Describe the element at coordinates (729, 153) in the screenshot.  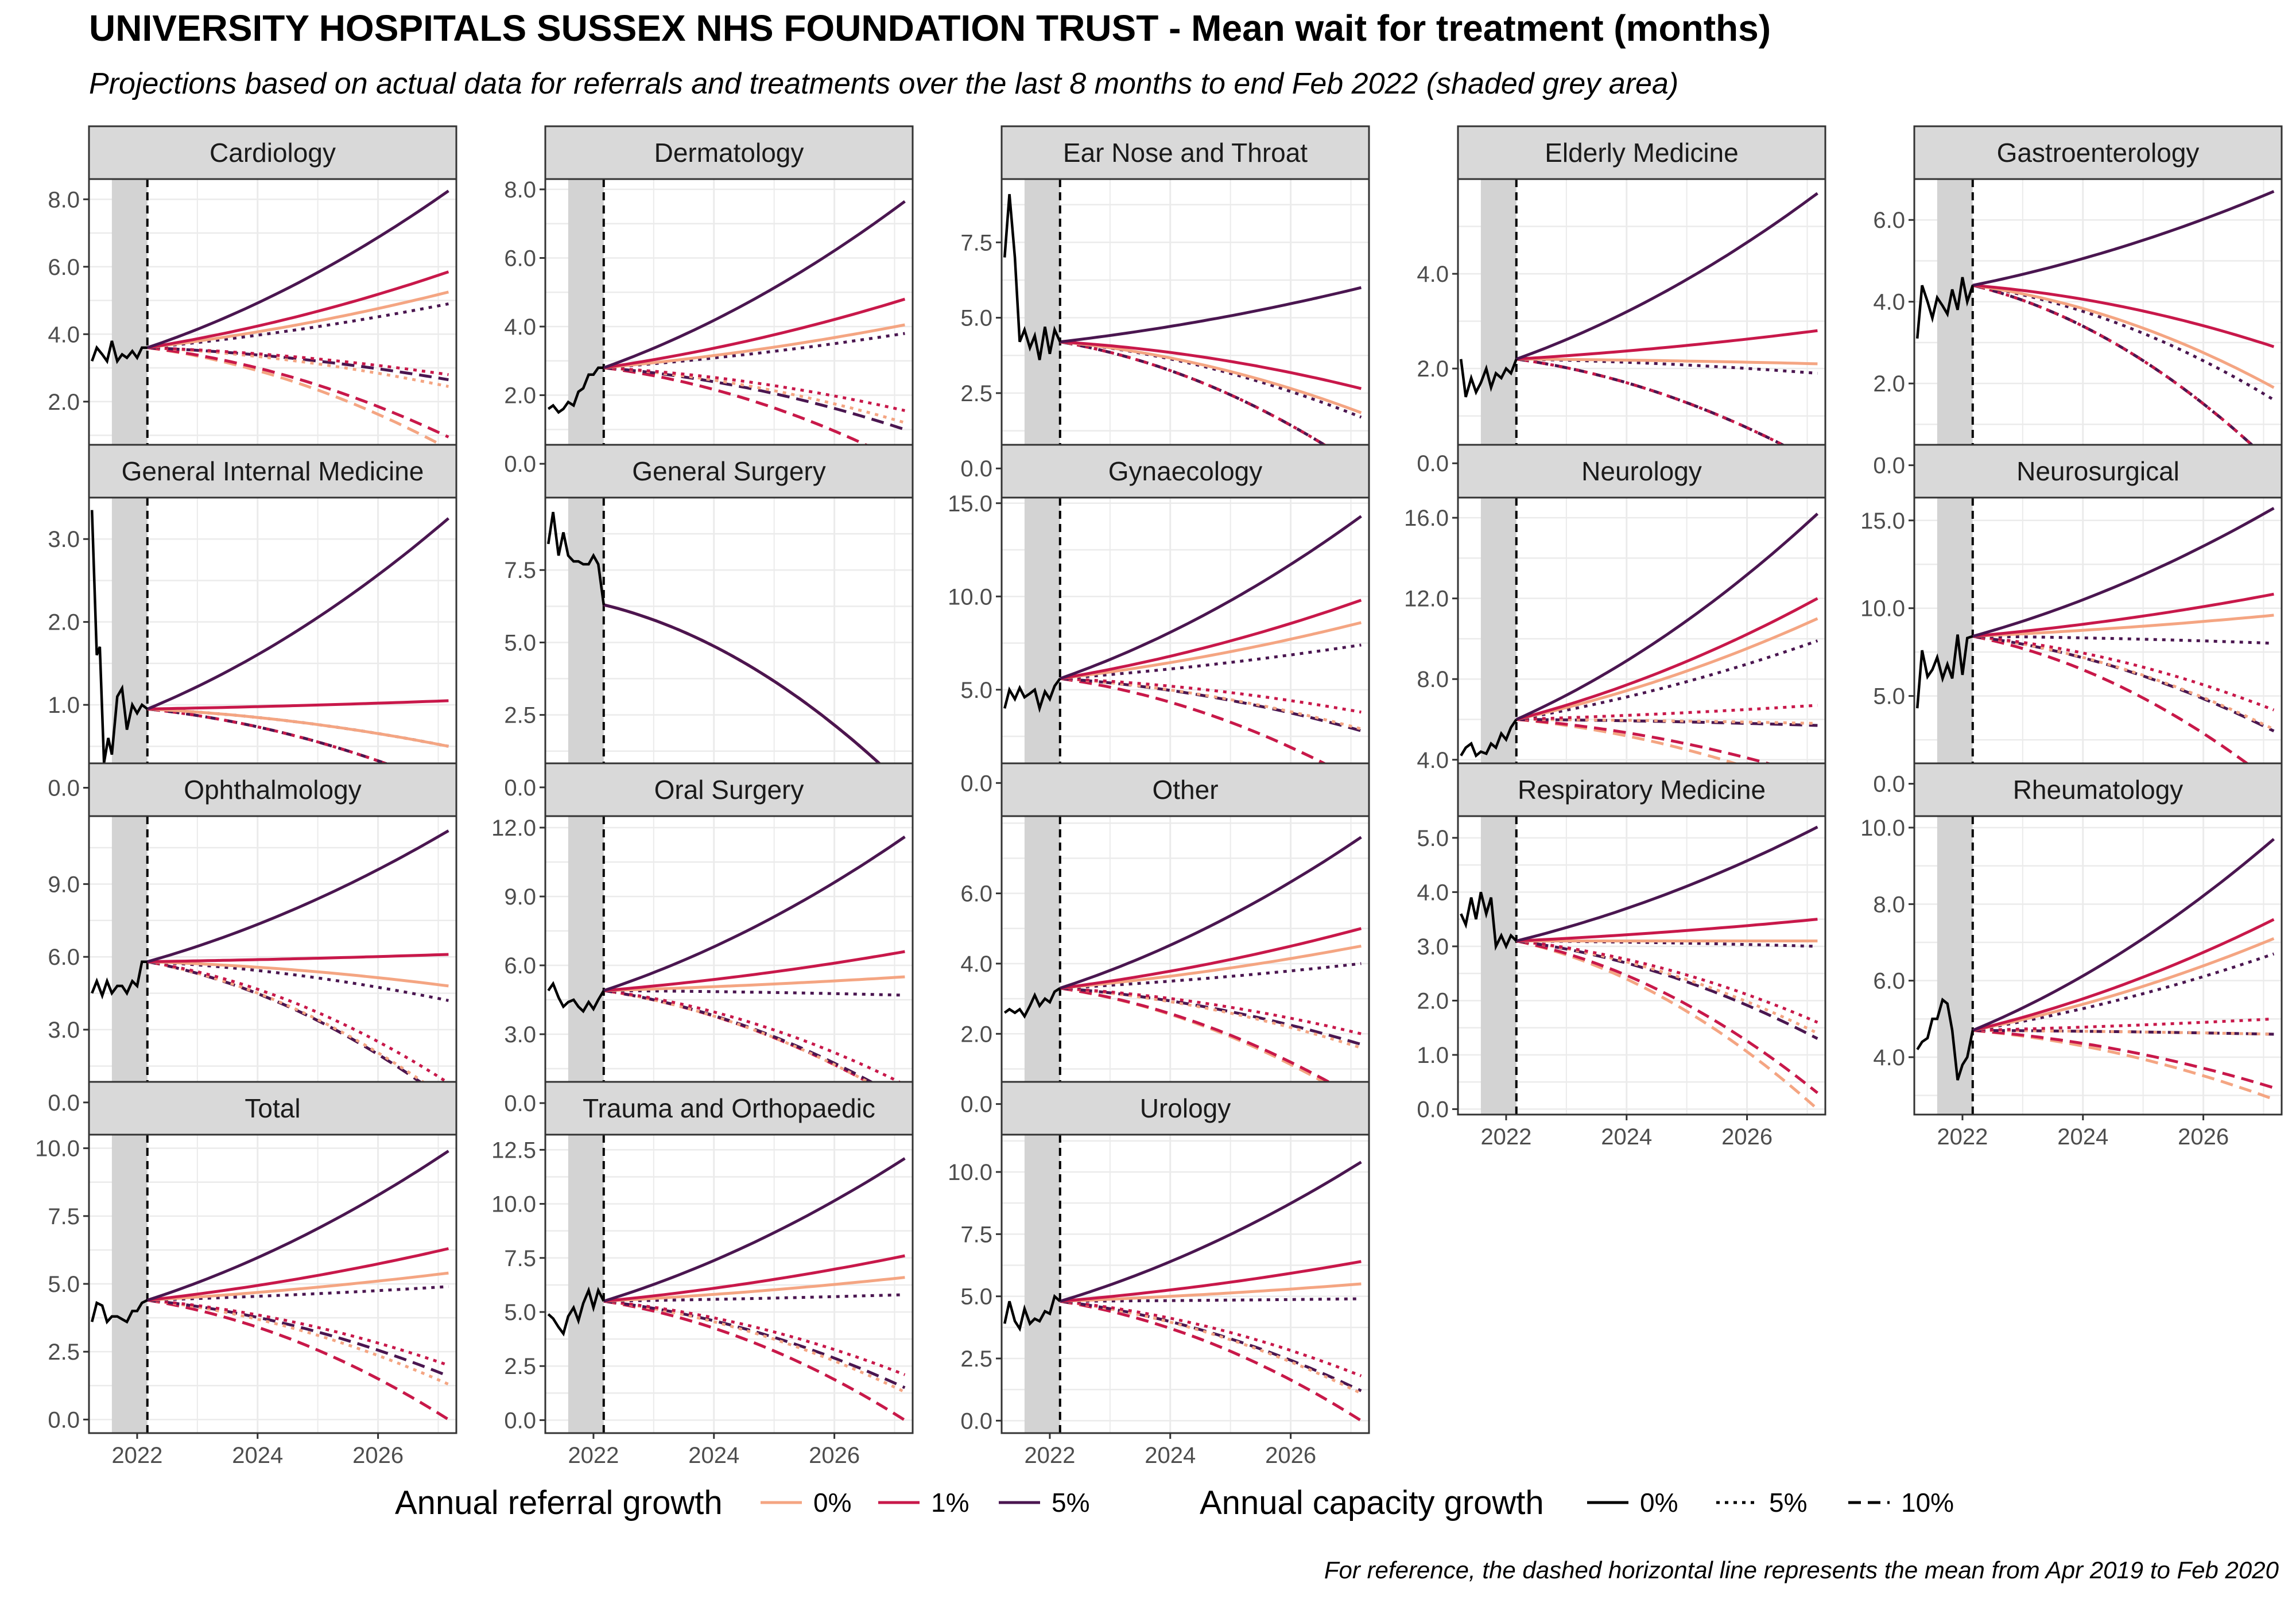
I see `strip-label: Dermatology` at that location.